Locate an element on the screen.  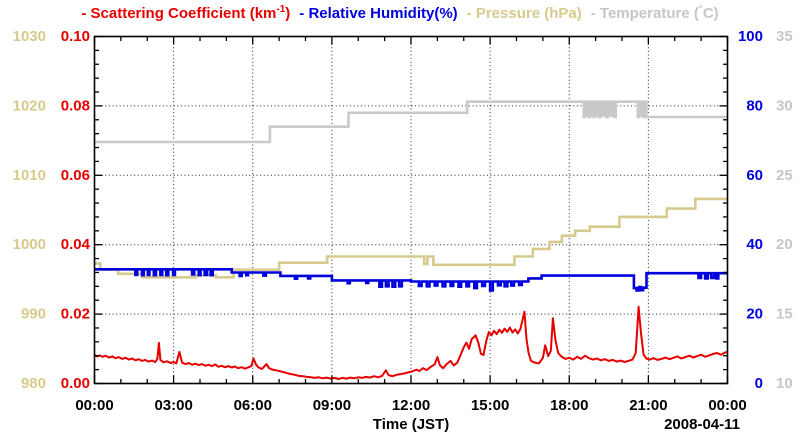
ytick-label-scattering: 0.06 is located at coordinates (75, 175).